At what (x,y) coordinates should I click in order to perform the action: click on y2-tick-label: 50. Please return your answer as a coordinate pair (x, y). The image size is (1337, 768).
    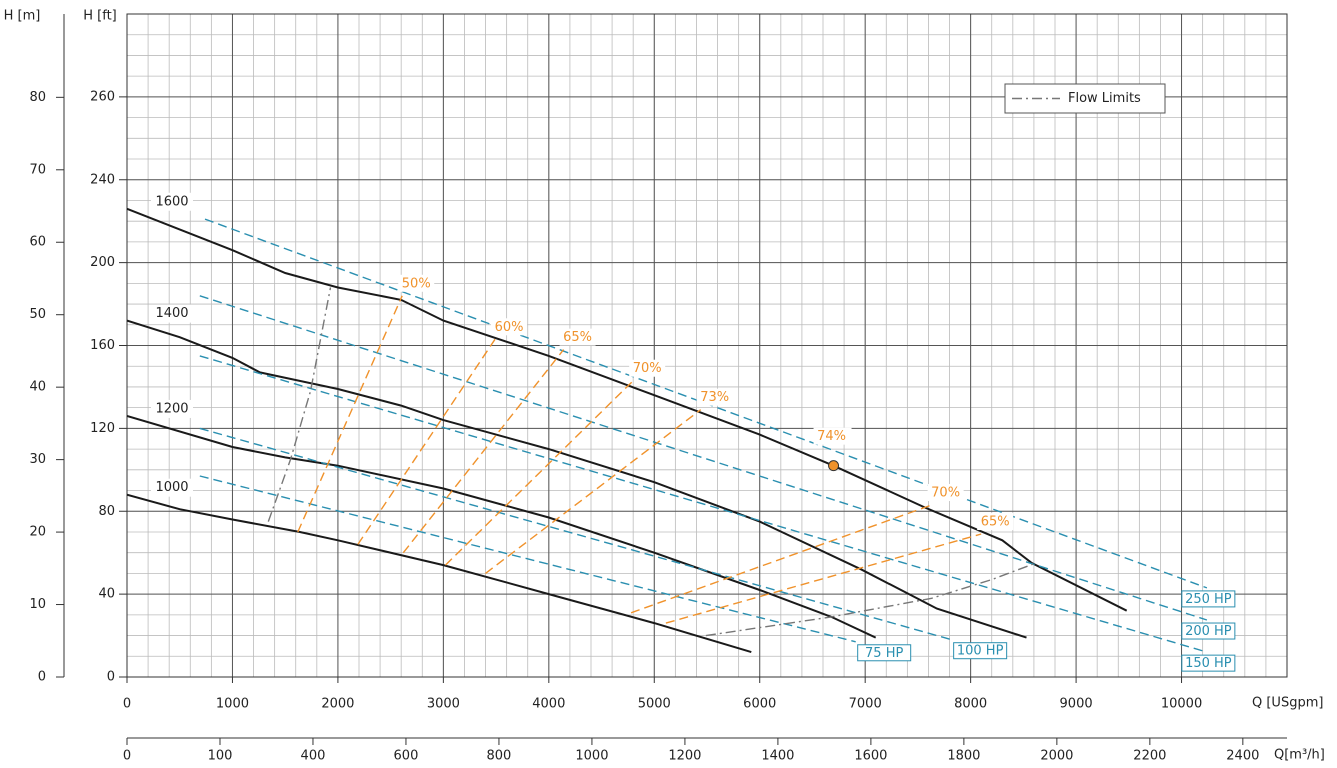
    Looking at the image, I should click on (37, 314).